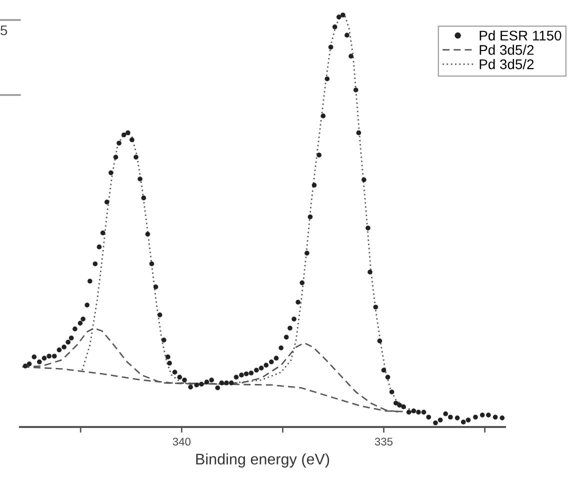  Describe the element at coordinates (4, 31) in the screenshot. I see `text: 5` at that location.